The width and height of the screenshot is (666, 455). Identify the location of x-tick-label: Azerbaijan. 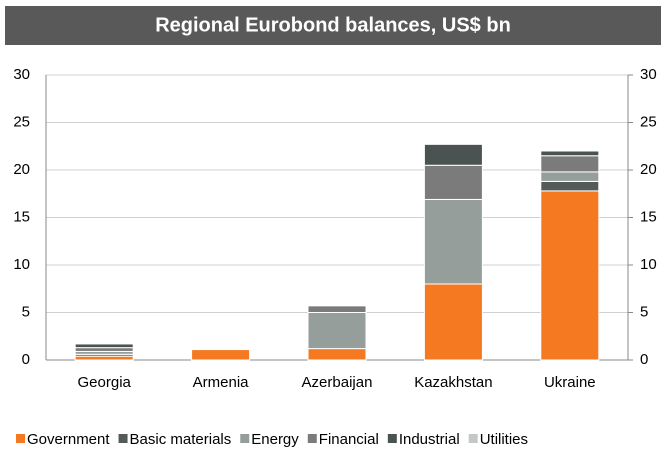
(337, 382).